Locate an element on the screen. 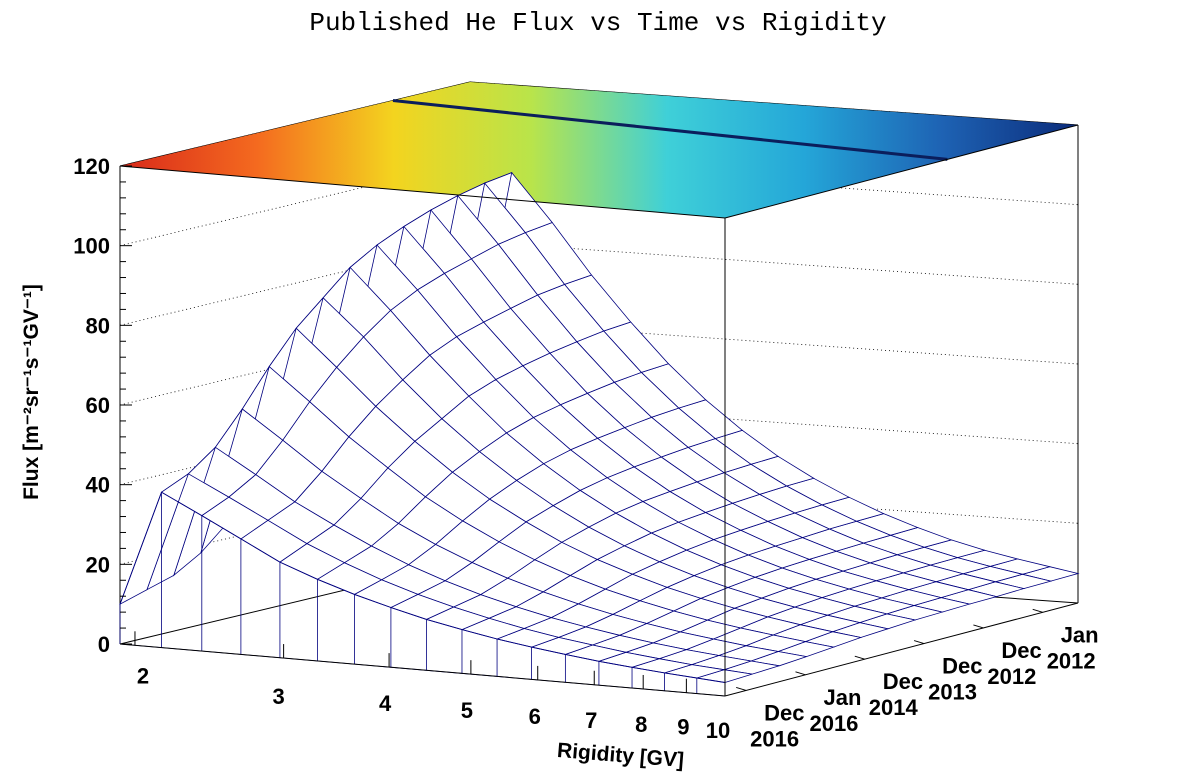 Image resolution: width=1196 pixels, height=772 pixels. x-tick-label: 2 is located at coordinates (143, 675).